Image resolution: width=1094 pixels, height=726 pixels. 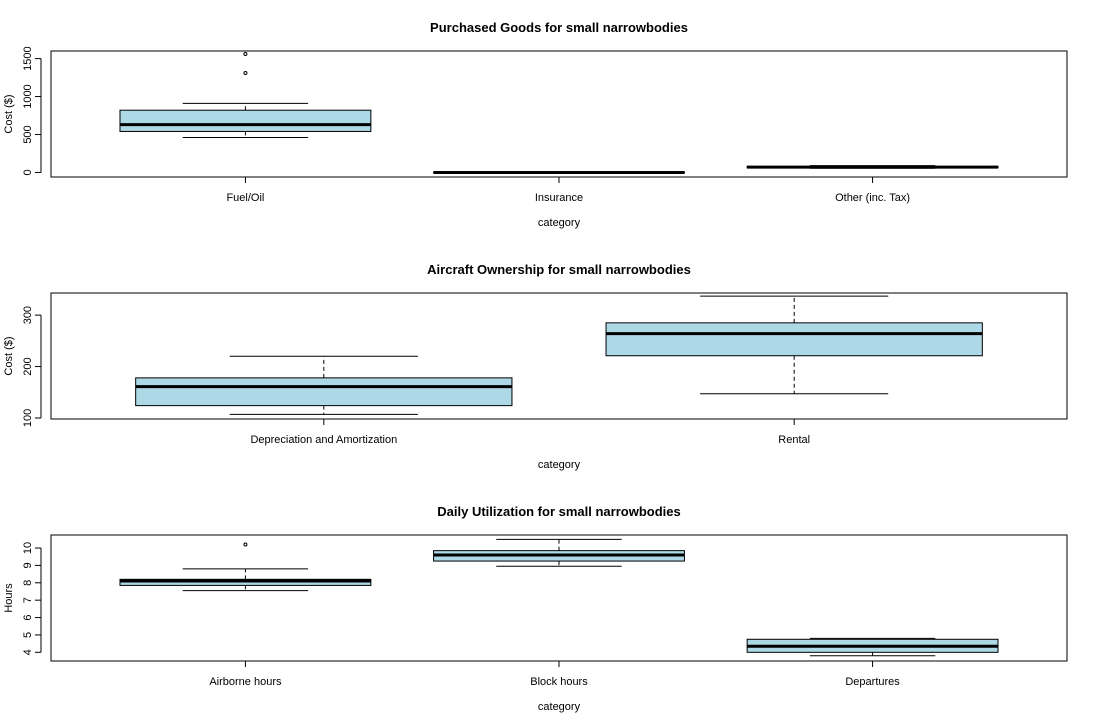 I want to click on y-tick-label: 300, so click(x=28, y=315).